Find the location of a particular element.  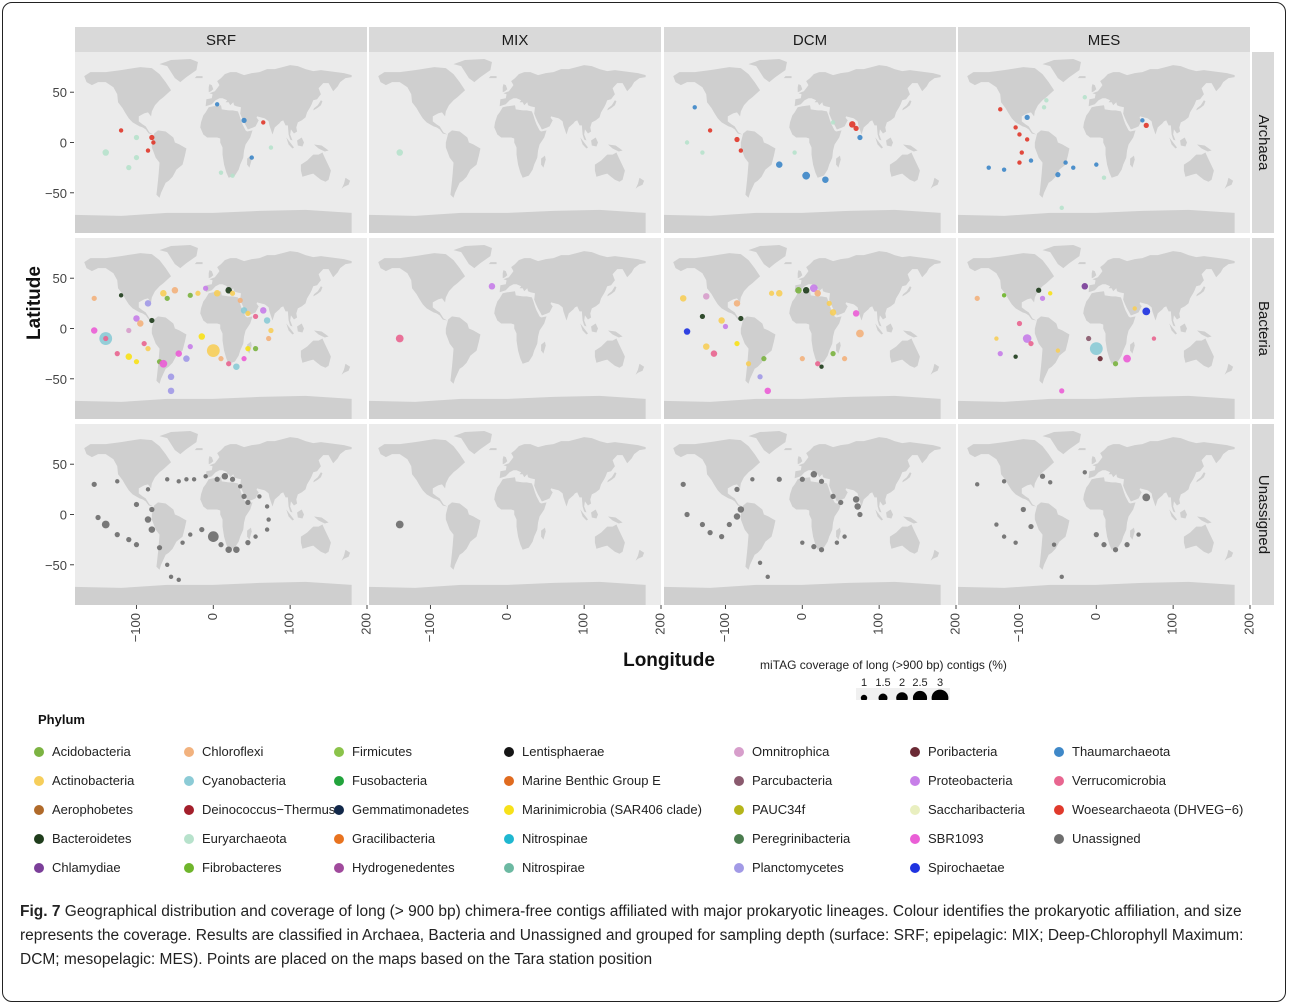

legend-item-pauc34f: PAUC34f is located at coordinates (769, 809).